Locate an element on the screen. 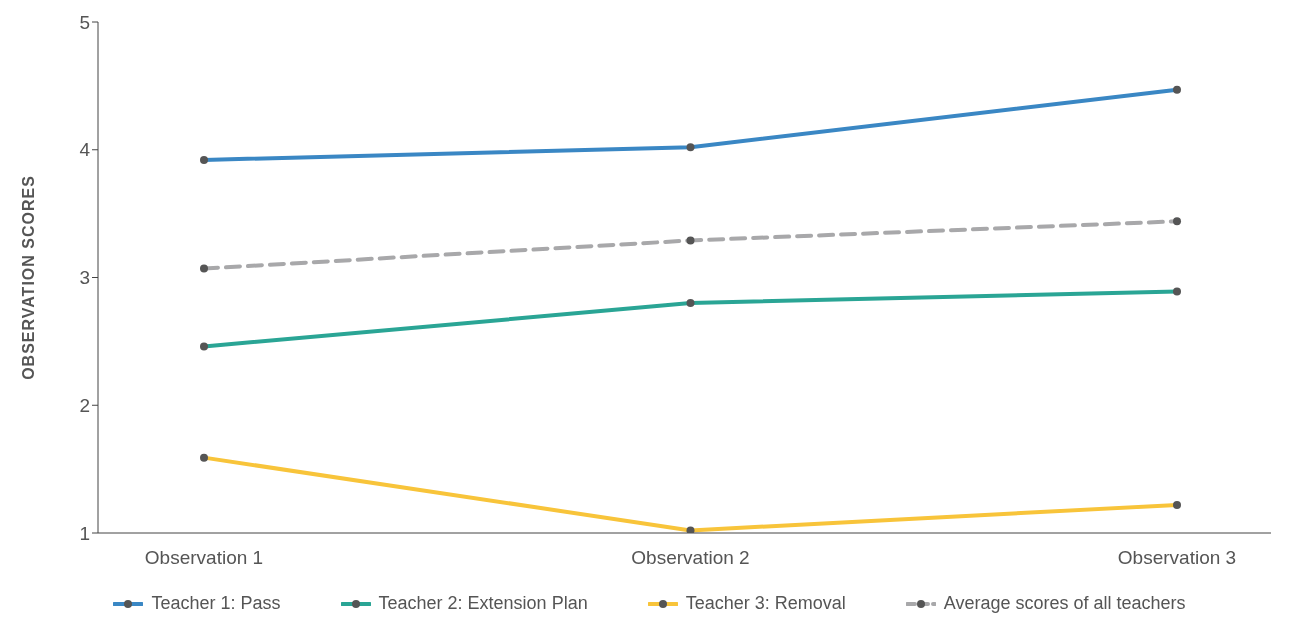 The image size is (1289, 622). y-tick-label: 2 is located at coordinates (84, 405).